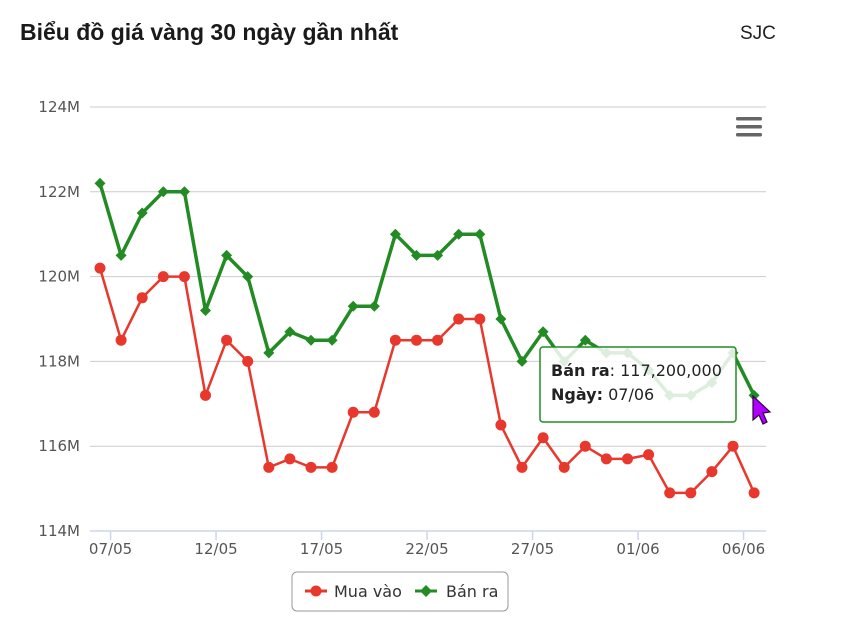 Image resolution: width=842 pixels, height=635 pixels. What do you see at coordinates (472, 591) in the screenshot?
I see `legend-label-ban-ra: Bán ra` at bounding box center [472, 591].